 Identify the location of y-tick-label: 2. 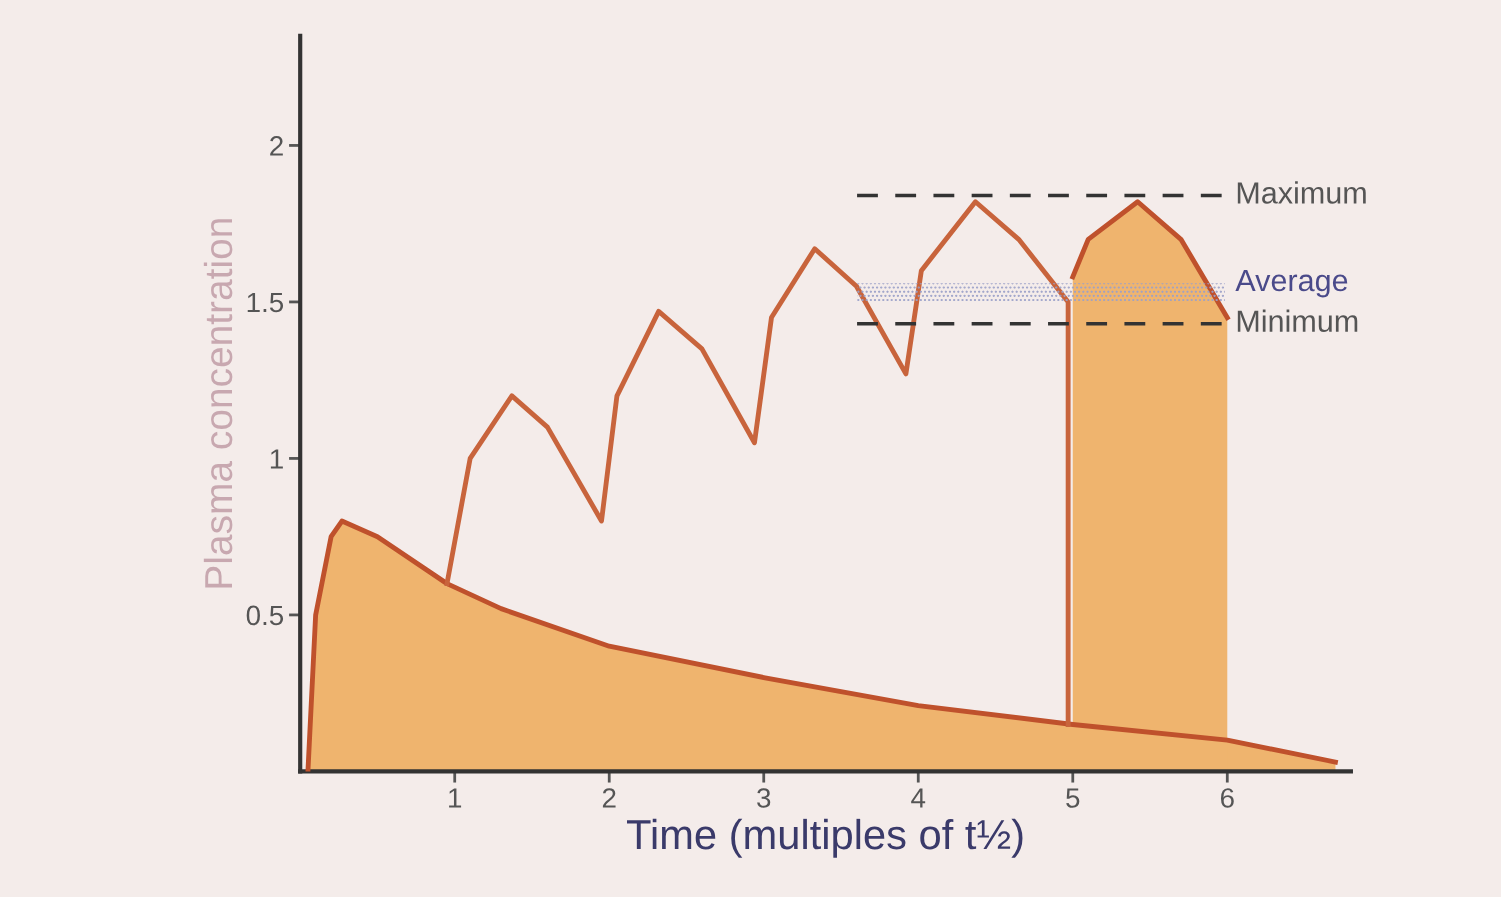
(276, 146).